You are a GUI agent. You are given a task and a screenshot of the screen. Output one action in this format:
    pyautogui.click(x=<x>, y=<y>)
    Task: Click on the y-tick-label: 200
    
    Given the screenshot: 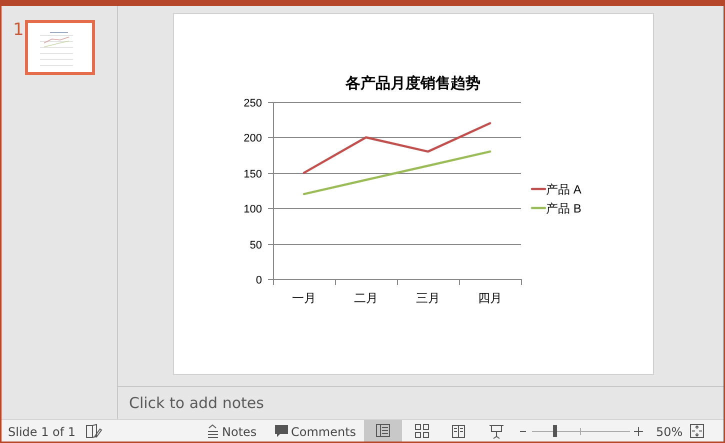 What is the action you would take?
    pyautogui.click(x=253, y=138)
    